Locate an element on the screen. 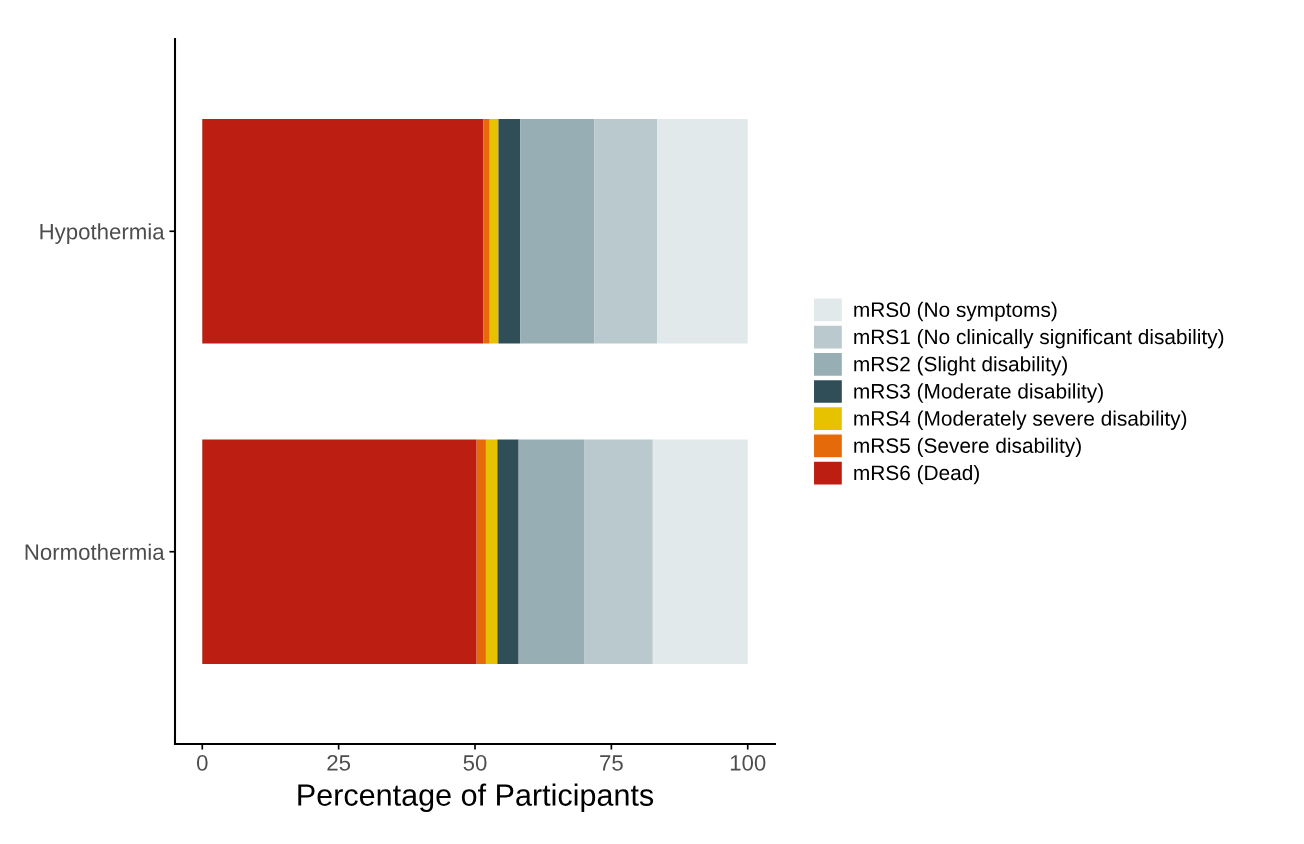 The width and height of the screenshot is (1304, 844). legend-label: mRS1 (No clinically significant disability) is located at coordinates (1039, 338).